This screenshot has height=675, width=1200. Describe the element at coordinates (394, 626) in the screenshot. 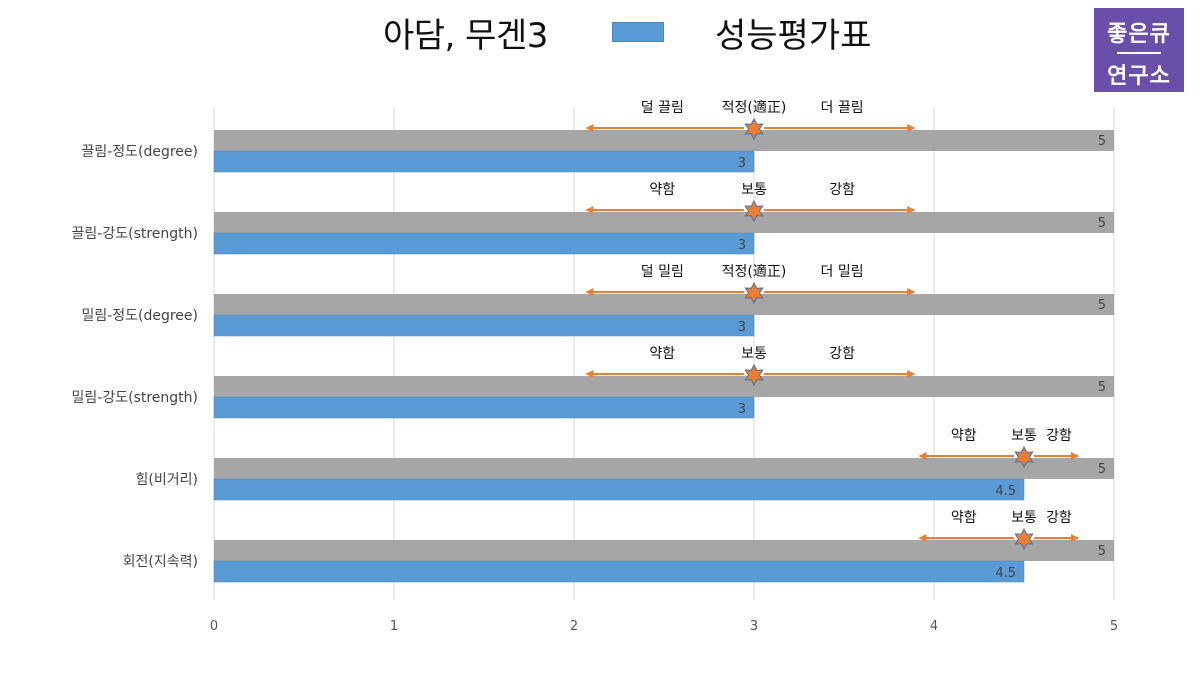

I see `x-tick-label: 1` at that location.